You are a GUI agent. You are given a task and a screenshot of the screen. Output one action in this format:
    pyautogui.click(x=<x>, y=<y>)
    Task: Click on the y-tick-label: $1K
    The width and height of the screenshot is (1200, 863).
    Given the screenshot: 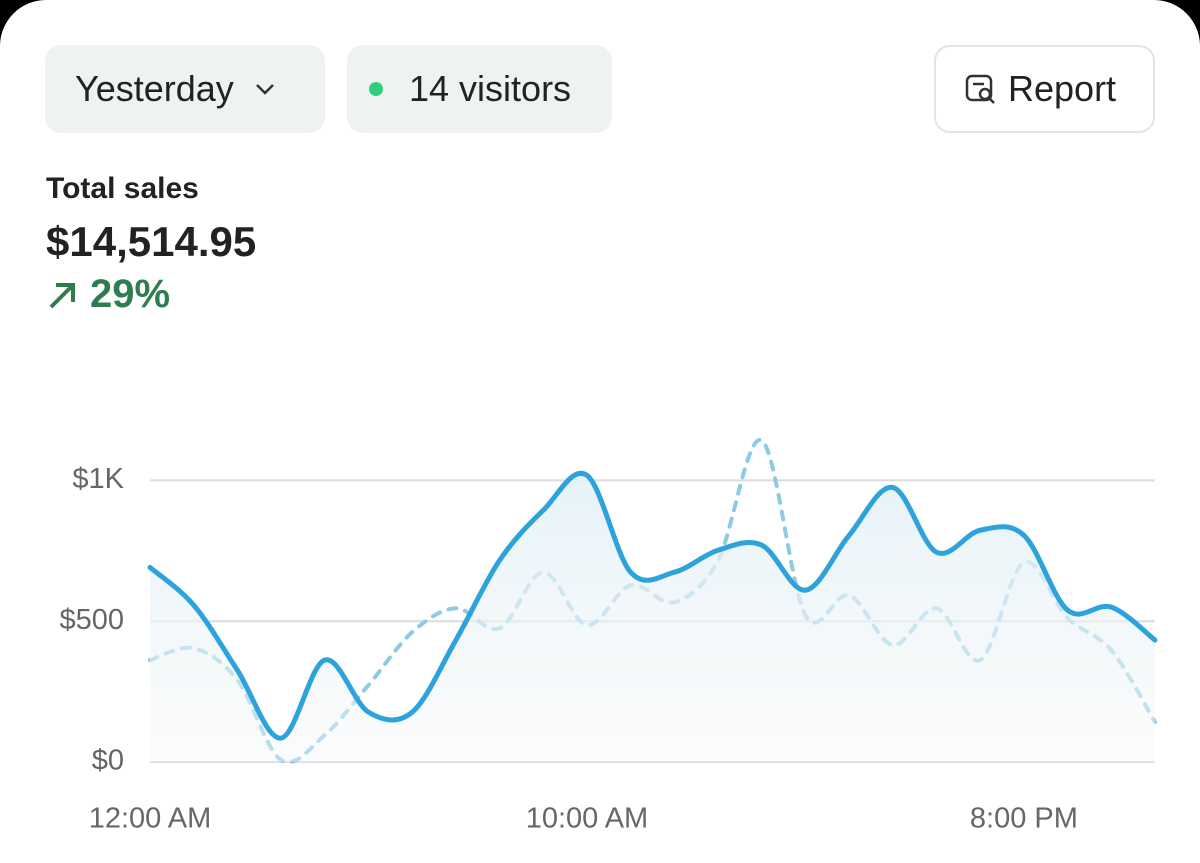 What is the action you would take?
    pyautogui.click(x=98, y=479)
    